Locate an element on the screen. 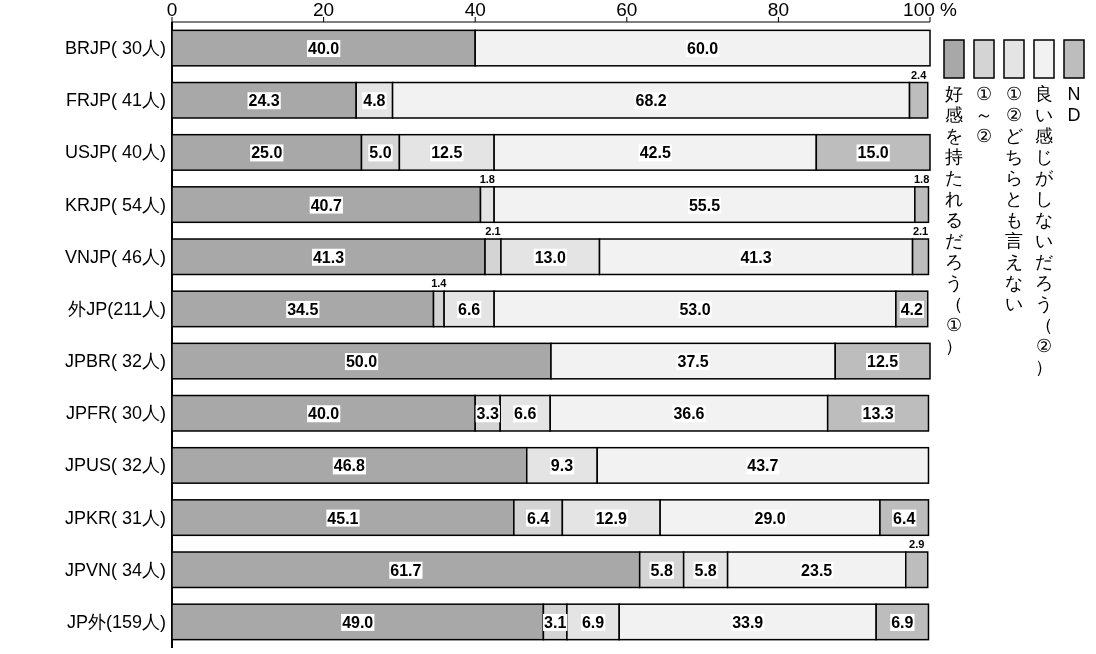 The image size is (1096, 654). x-tick-label: 80 is located at coordinates (778, 10).